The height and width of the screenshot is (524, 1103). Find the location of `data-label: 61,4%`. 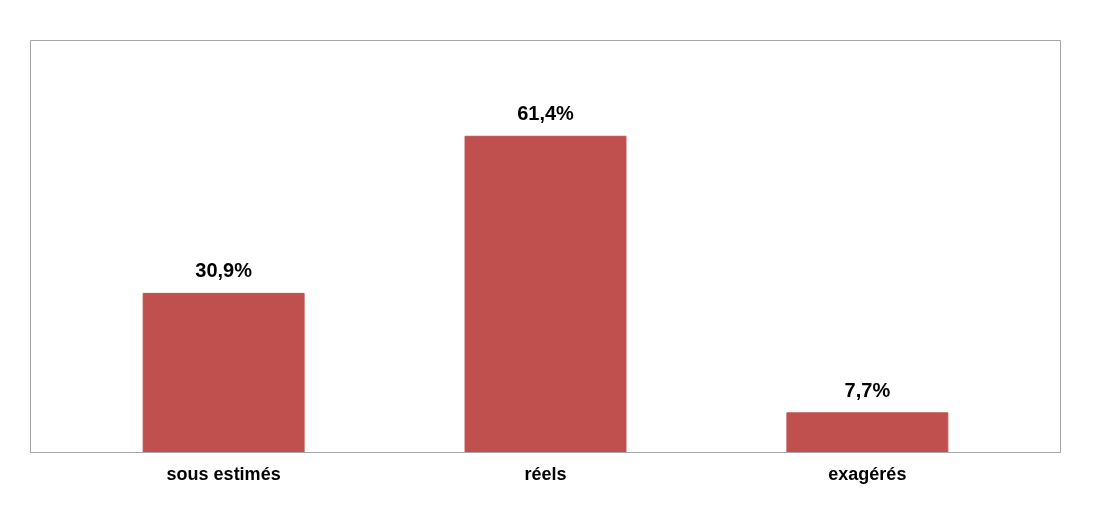

data-label: 61,4% is located at coordinates (546, 113).